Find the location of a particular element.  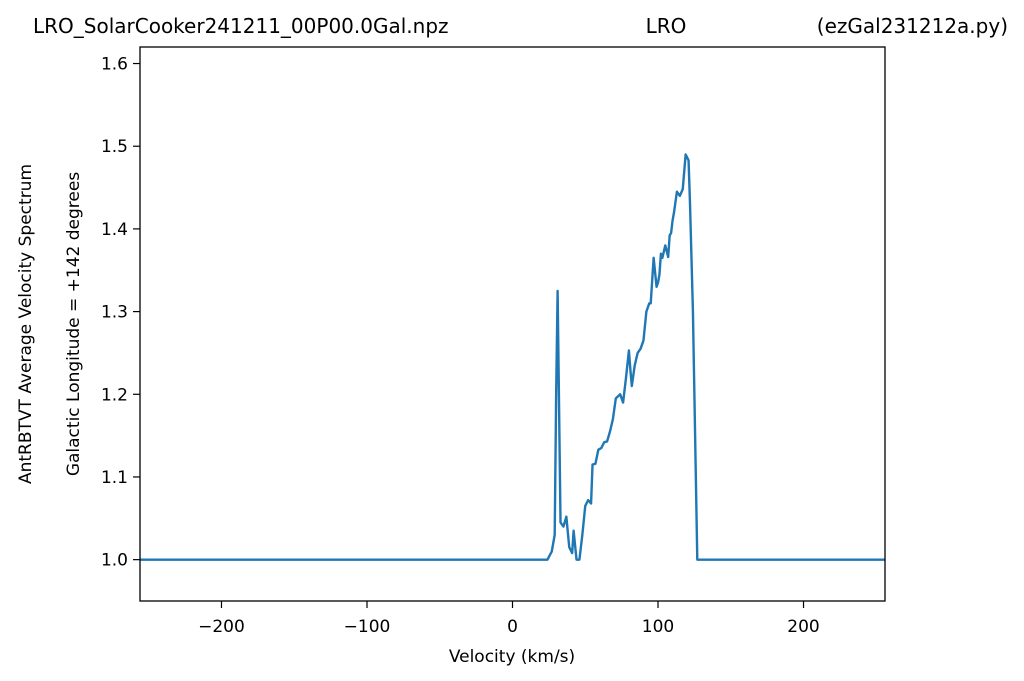

y-axis-ticks: 1.0 1.1 1.2 1.3 1.4 1.5 1.6 is located at coordinates (120, 313).